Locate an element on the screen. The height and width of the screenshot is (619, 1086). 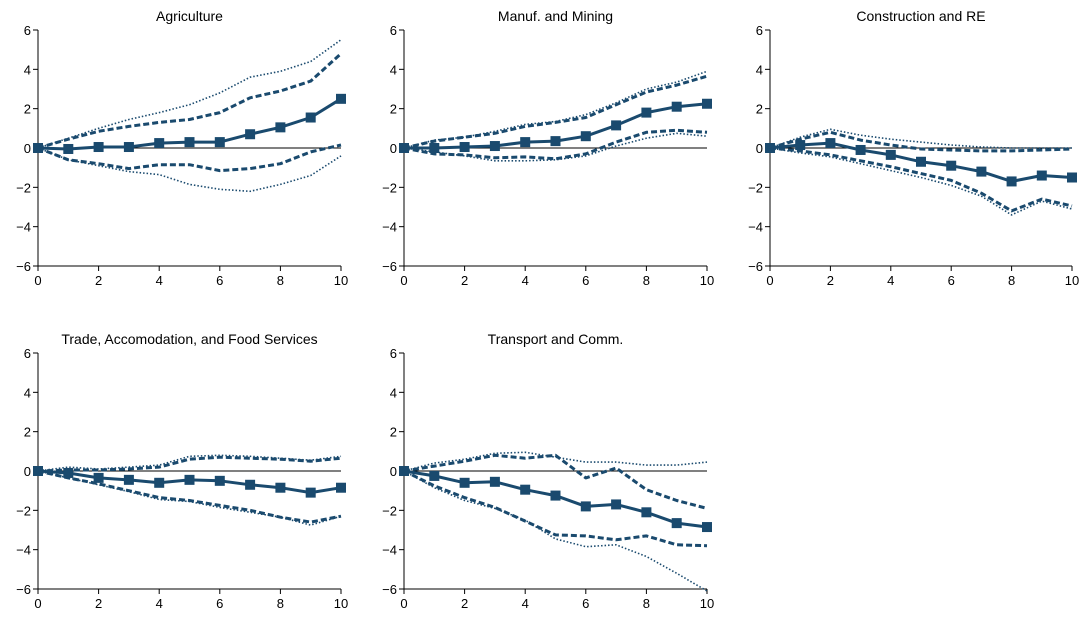
chart-title: Agriculture is located at coordinates (189, 16).